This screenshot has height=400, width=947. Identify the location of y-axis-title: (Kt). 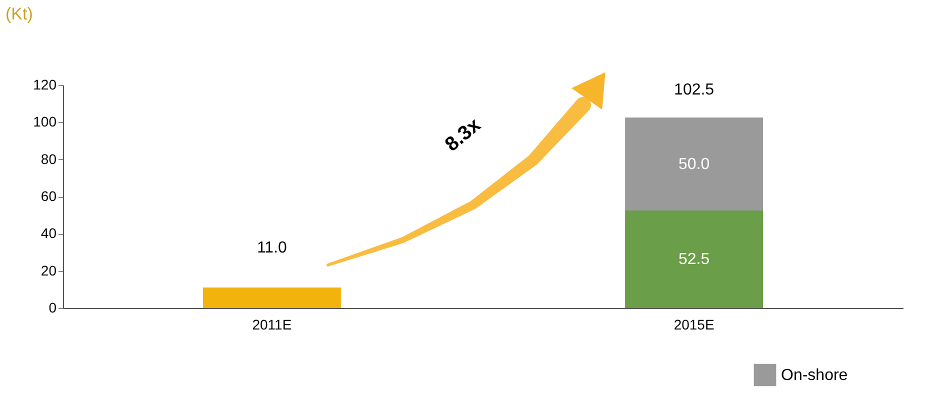
(19, 14).